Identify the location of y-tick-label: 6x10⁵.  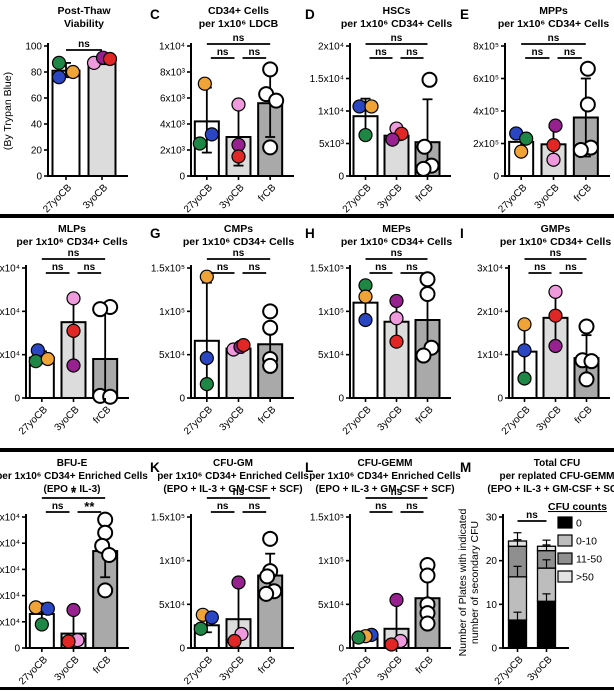
(486, 79).